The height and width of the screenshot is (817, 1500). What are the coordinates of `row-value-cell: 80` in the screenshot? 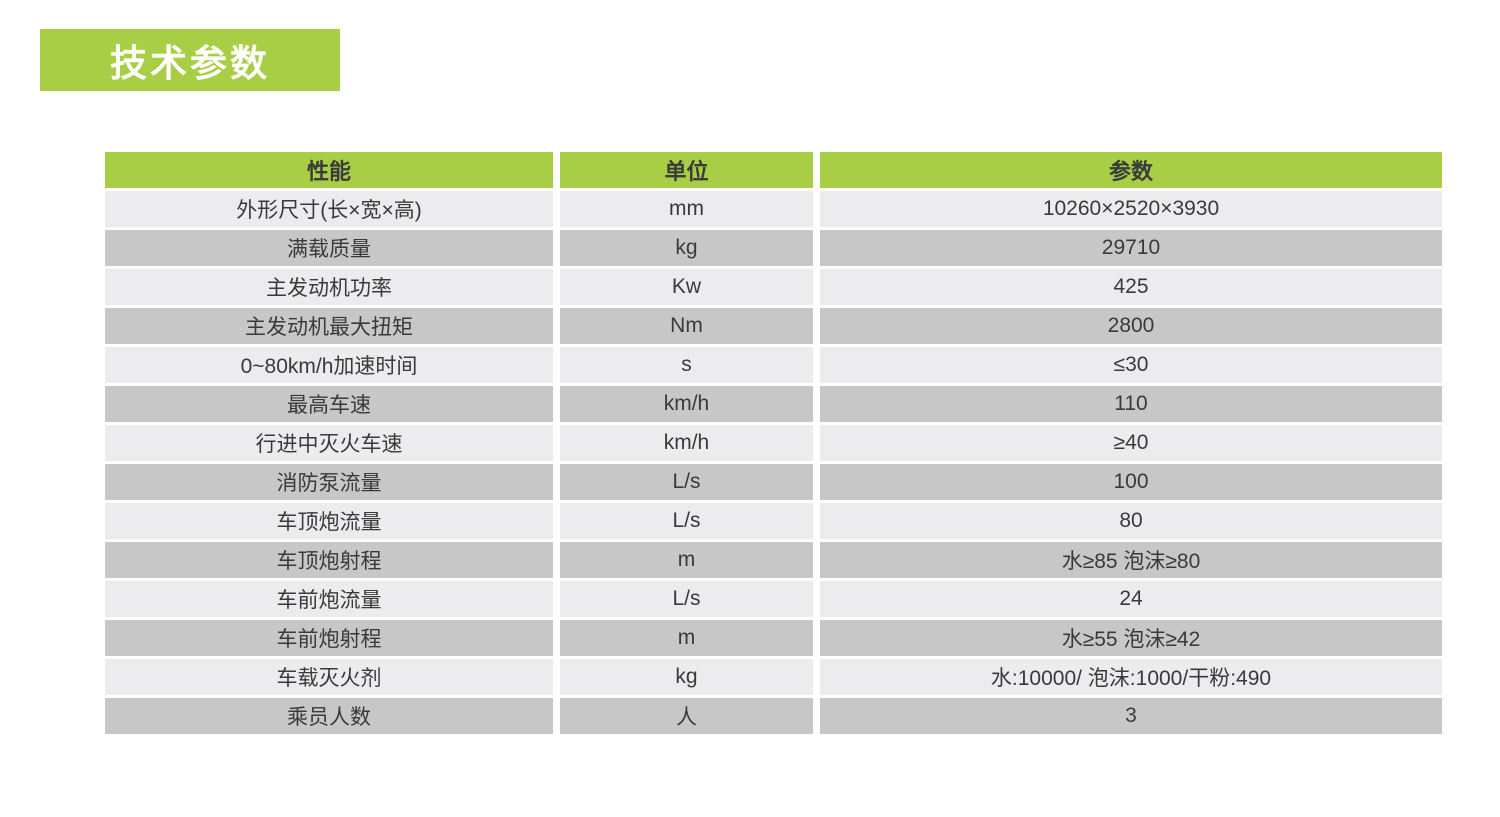 It's located at (1131, 522).